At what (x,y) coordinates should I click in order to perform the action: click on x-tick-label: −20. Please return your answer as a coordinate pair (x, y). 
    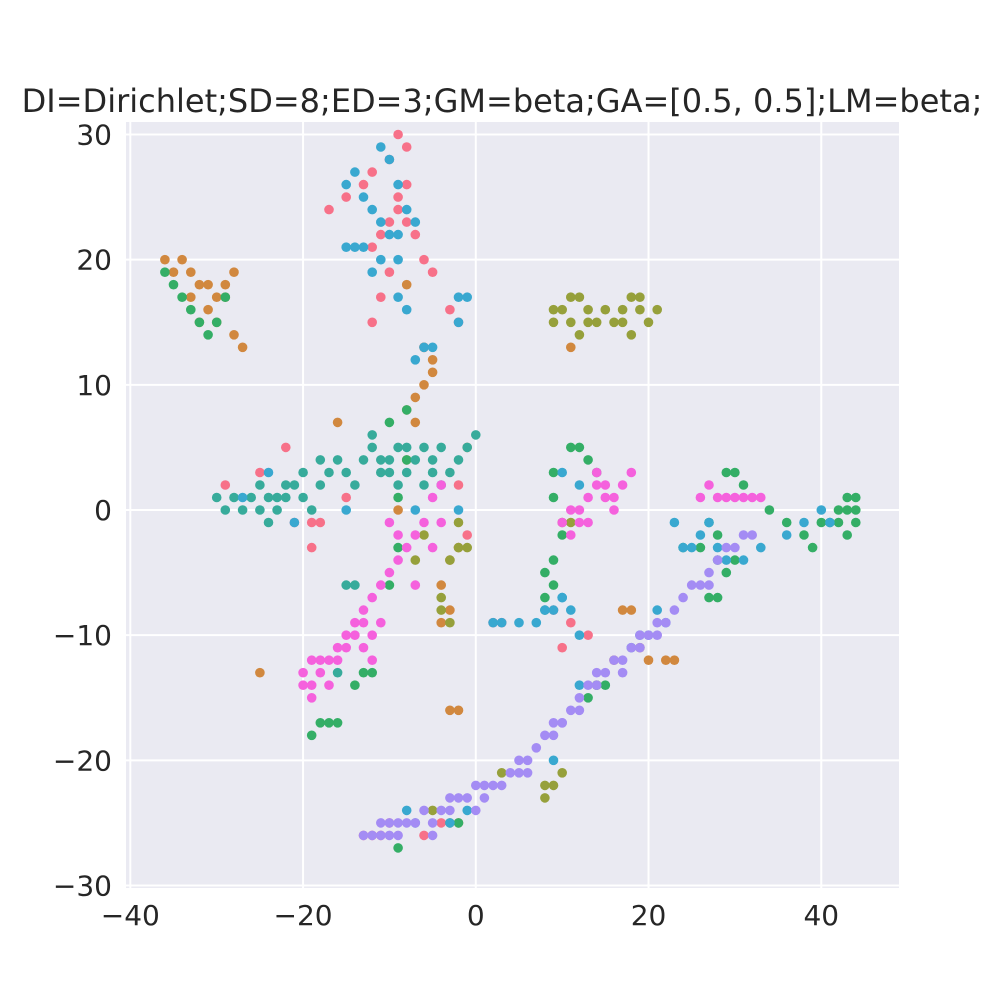
    Looking at the image, I should click on (303, 915).